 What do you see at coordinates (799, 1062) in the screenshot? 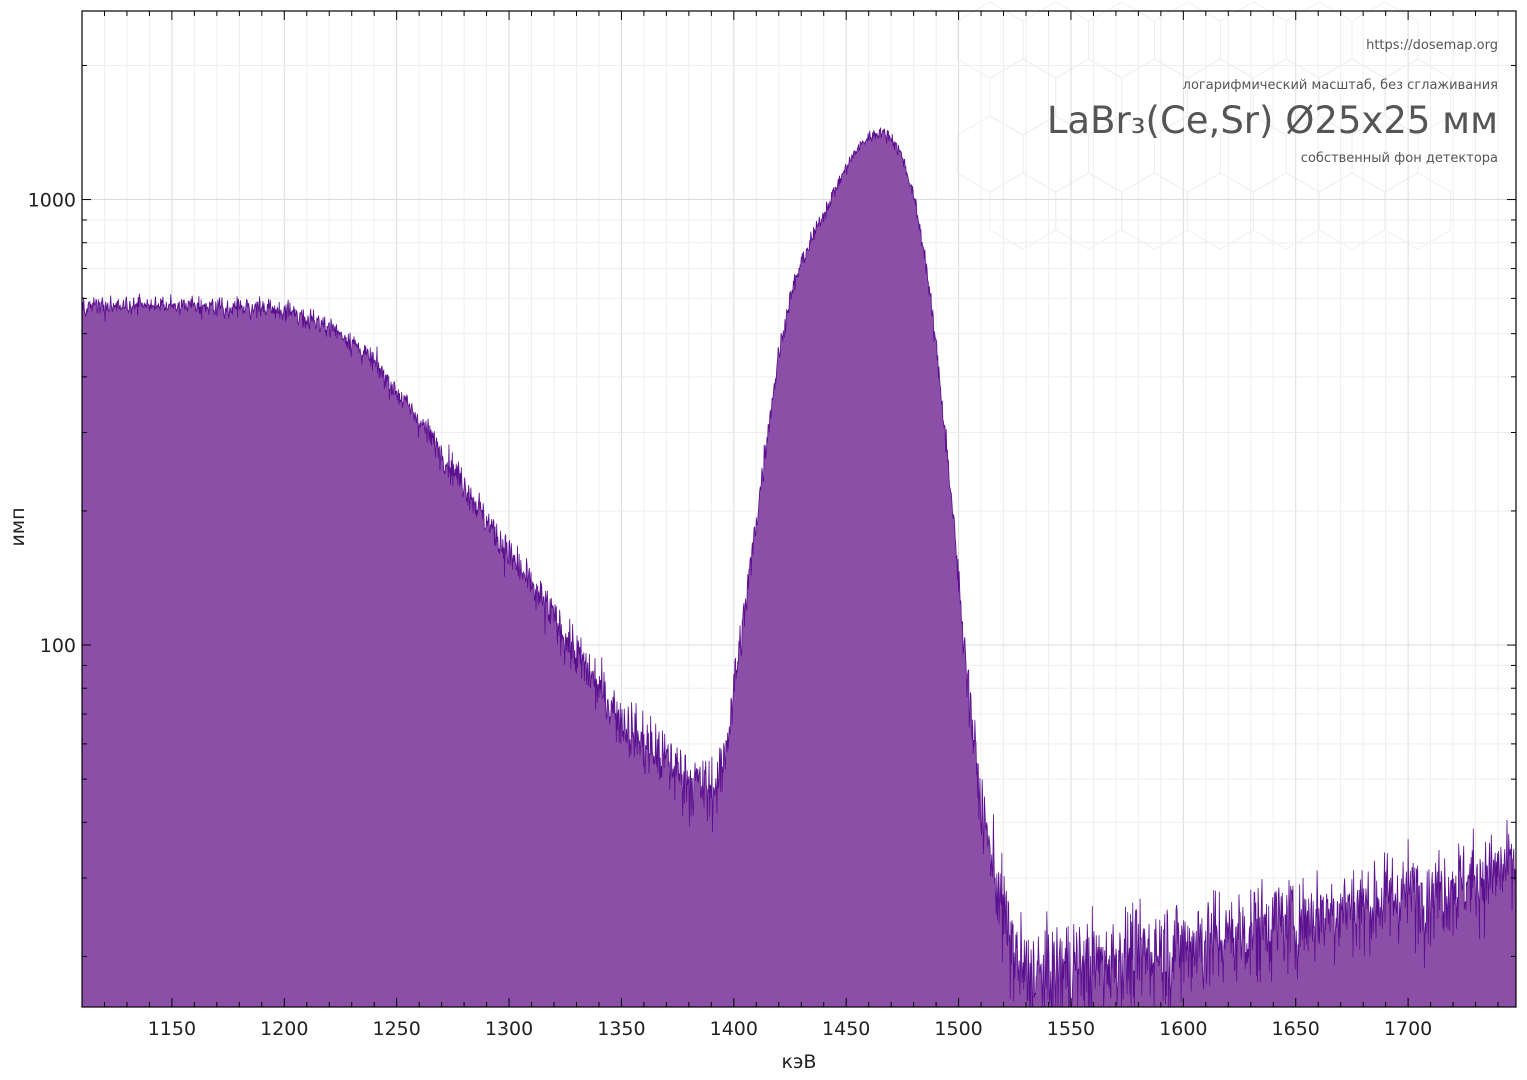
I see `x-axis-title: кэВ` at bounding box center [799, 1062].